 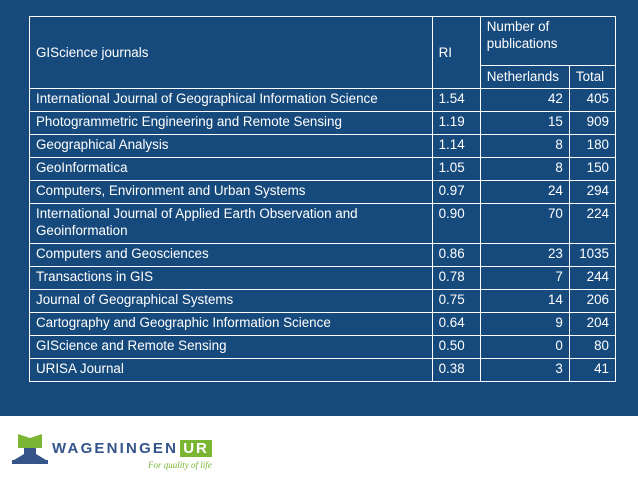 What do you see at coordinates (456, 100) in the screenshot?
I see `ri-value-cell: 1.54` at bounding box center [456, 100].